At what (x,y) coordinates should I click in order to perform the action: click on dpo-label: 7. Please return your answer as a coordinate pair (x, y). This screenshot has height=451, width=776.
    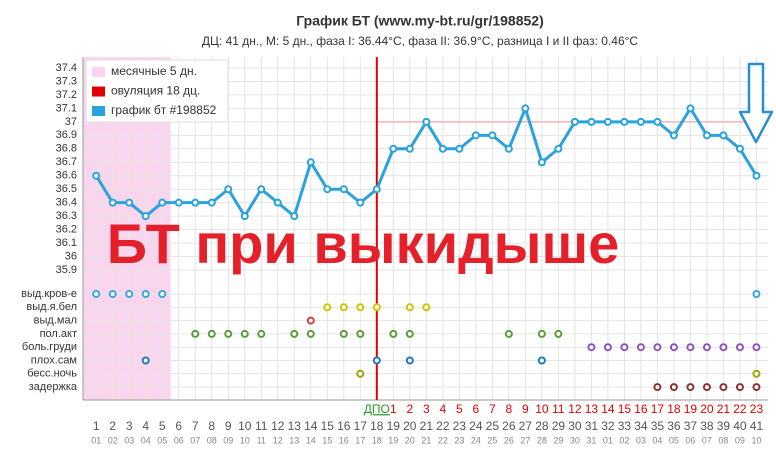
    Looking at the image, I should click on (492, 409).